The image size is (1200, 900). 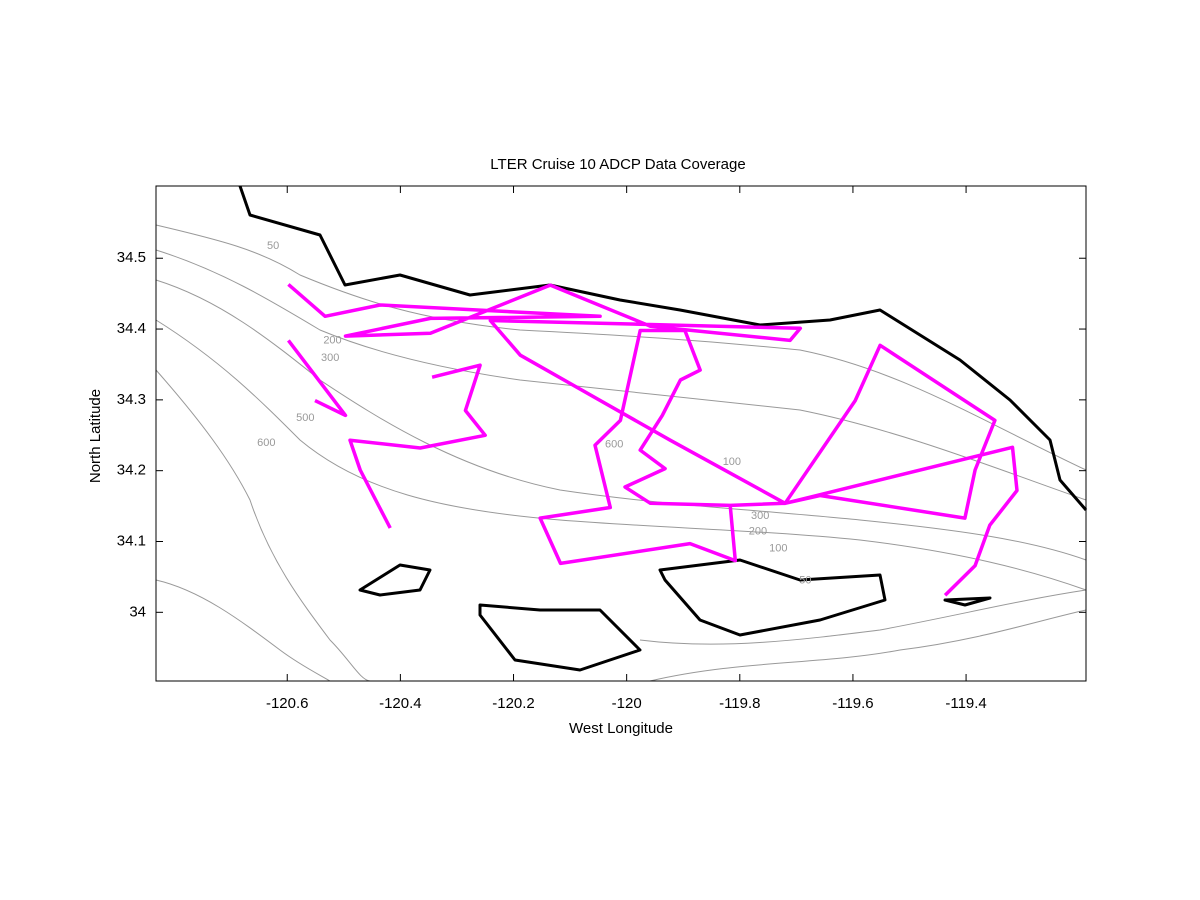 I want to click on x-tick-label: -119.4, so click(x=965, y=703).